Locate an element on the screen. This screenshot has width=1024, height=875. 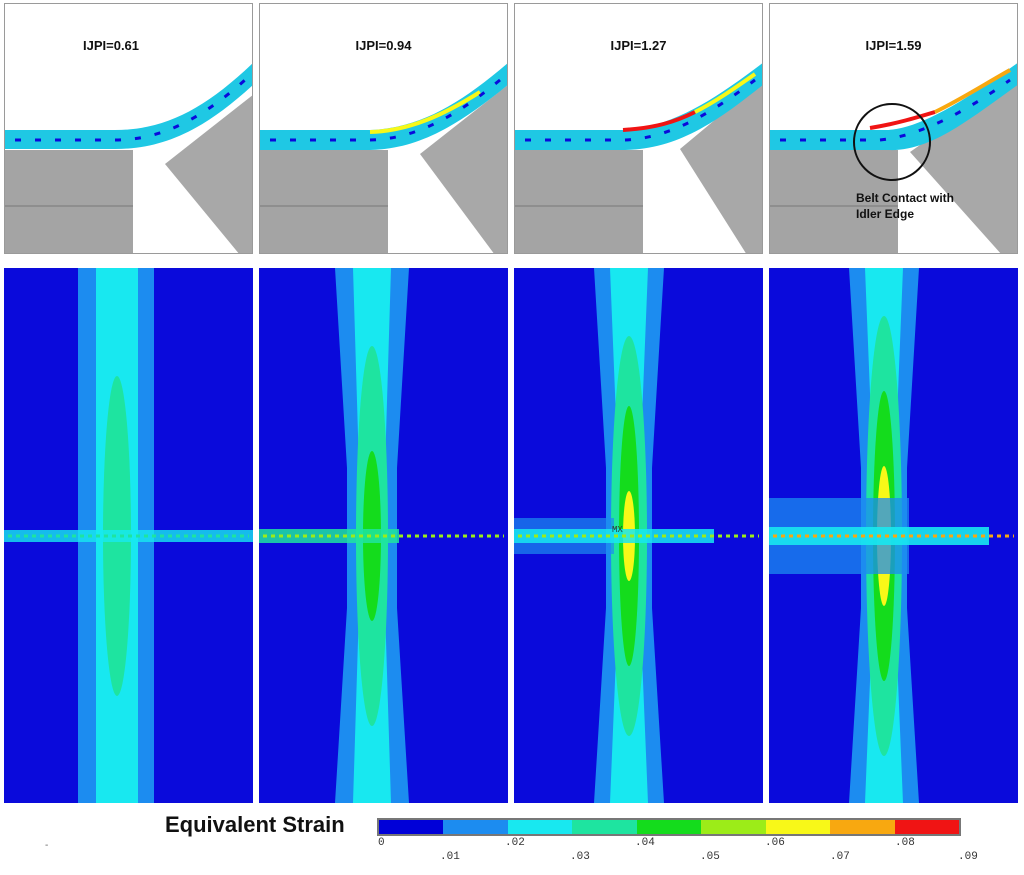
contour-panel-3: MX is located at coordinates (638, 535).